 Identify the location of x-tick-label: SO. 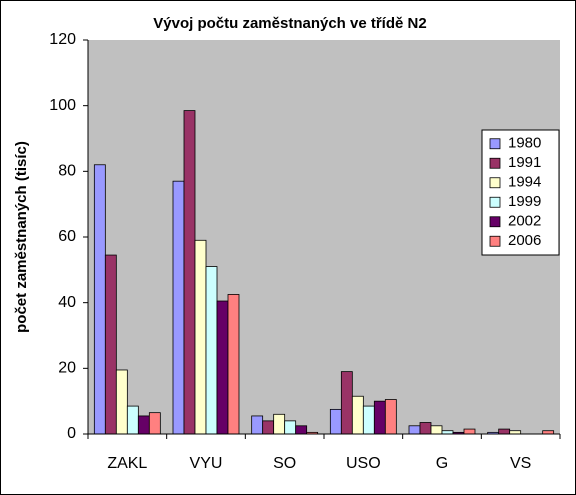
(284, 463).